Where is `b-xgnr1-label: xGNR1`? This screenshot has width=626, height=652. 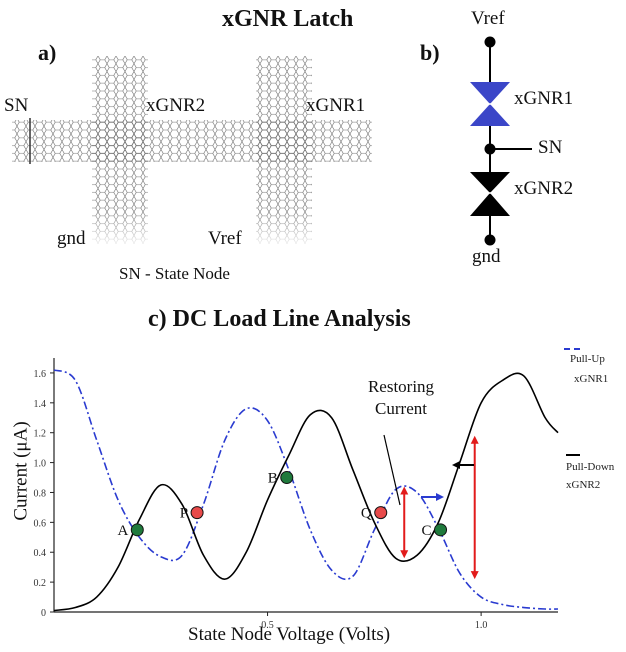 b-xgnr1-label: xGNR1 is located at coordinates (544, 98).